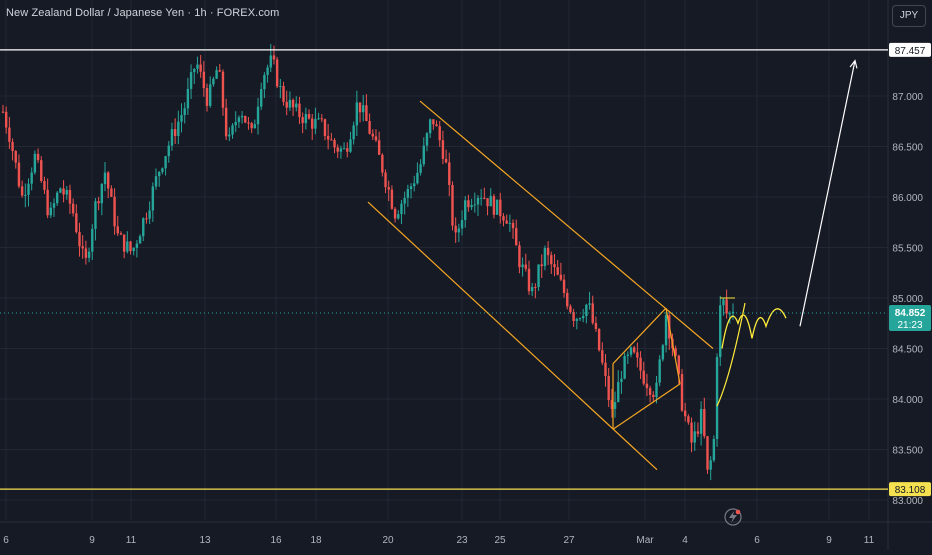 The image size is (932, 555). What do you see at coordinates (910, 490) in the screenshot?
I see `support-label: 83.108` at bounding box center [910, 490].